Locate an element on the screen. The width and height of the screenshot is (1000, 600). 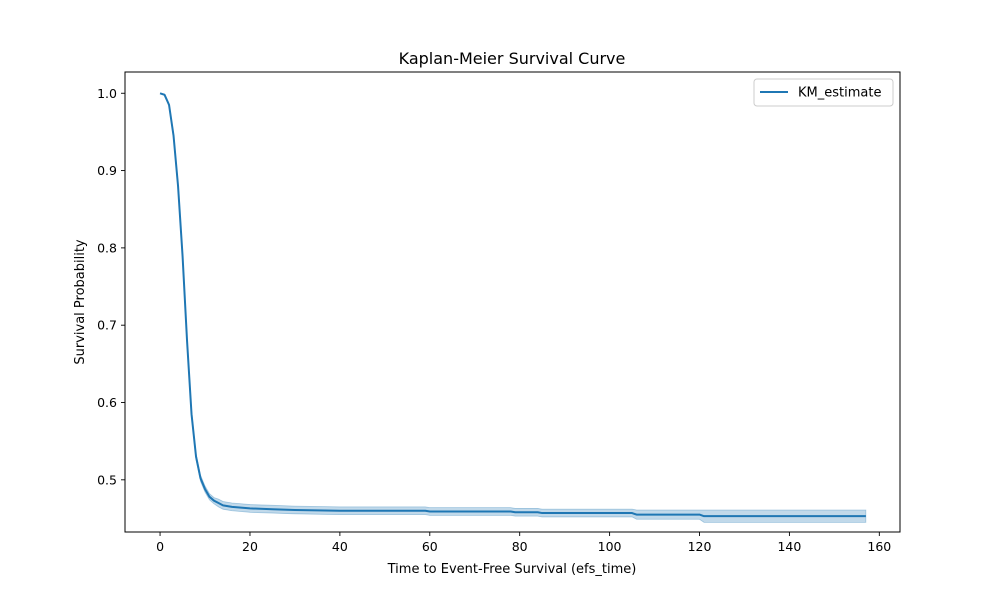
x-tick-label: 80 is located at coordinates (520, 546).